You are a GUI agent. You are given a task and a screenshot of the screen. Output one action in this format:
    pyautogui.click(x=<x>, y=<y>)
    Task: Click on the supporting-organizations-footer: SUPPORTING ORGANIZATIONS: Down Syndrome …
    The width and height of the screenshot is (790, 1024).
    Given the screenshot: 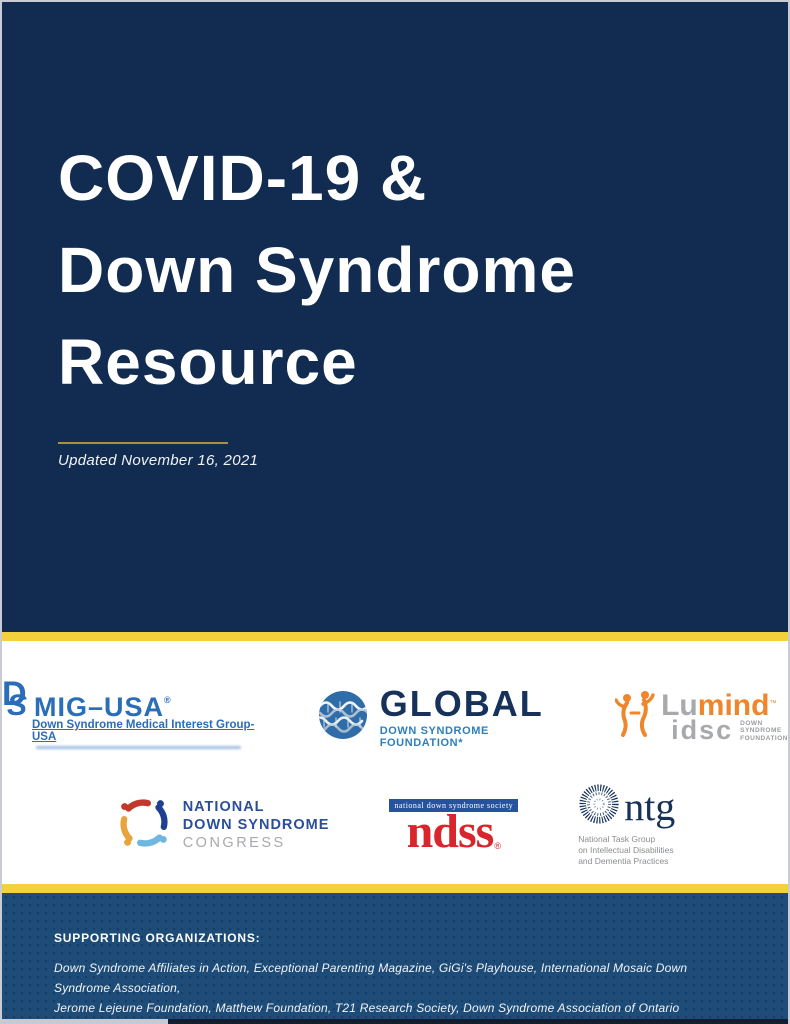 What is the action you would take?
    pyautogui.click(x=395, y=958)
    